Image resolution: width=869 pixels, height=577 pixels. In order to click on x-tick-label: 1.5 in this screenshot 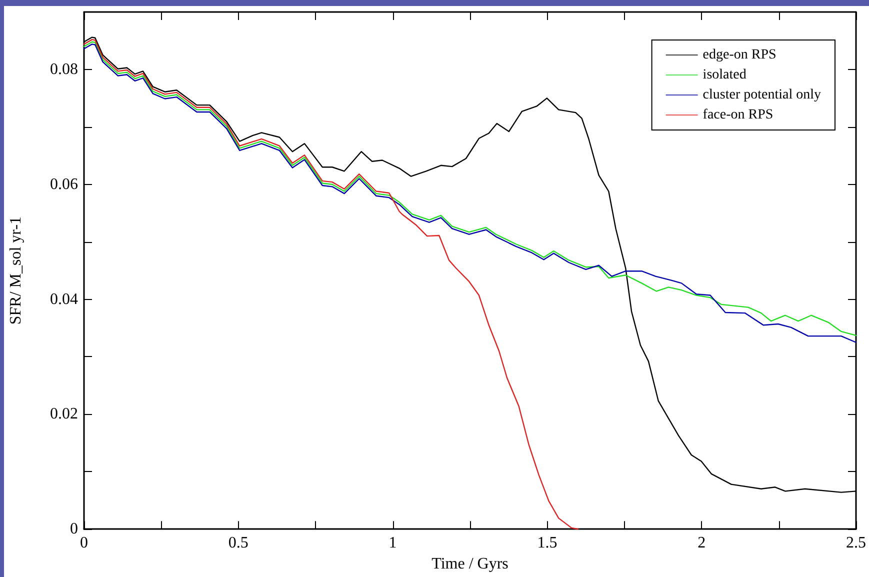, I will do `click(547, 543)`.